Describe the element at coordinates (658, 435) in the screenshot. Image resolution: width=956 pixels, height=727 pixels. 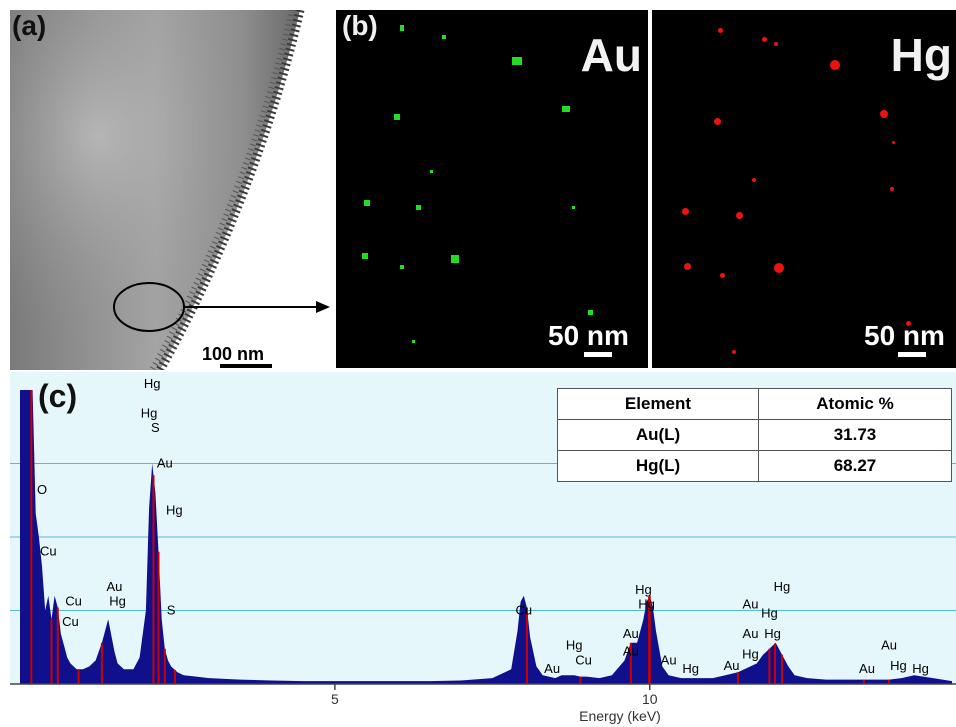
I see `cell-element: Au(L)` at that location.